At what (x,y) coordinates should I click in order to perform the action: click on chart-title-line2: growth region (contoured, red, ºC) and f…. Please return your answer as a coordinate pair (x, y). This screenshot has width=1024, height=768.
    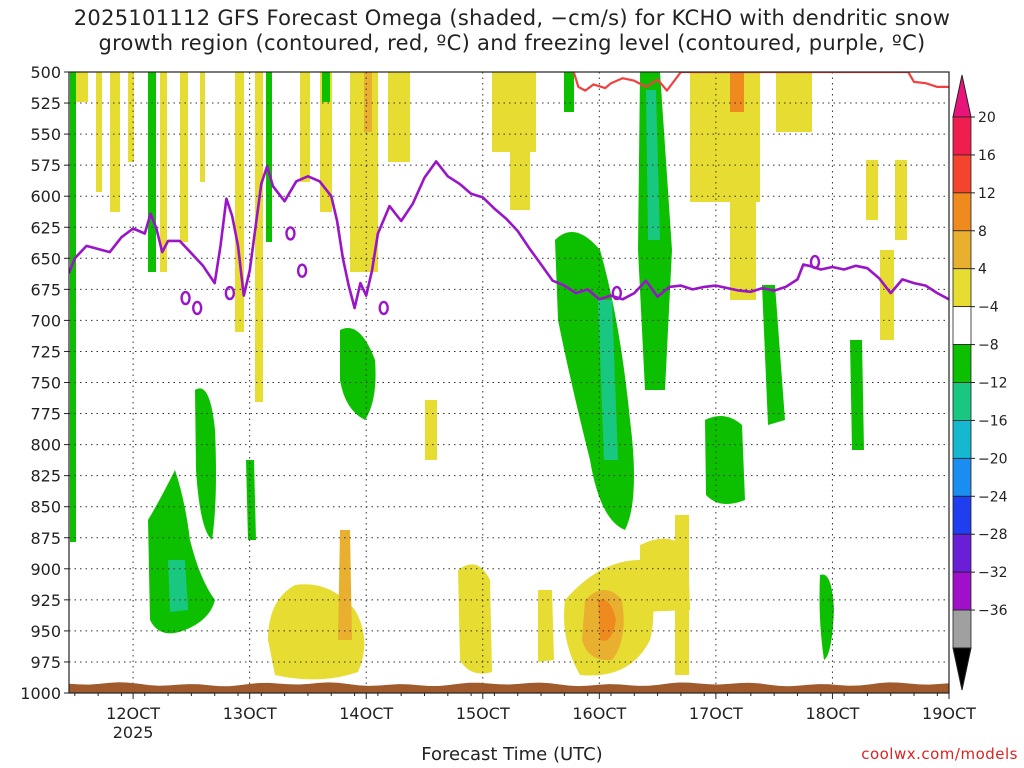
    Looking at the image, I should click on (512, 43).